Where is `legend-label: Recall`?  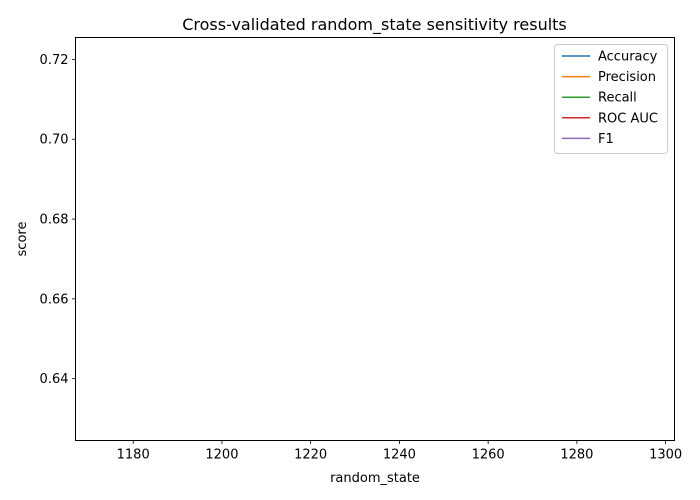
legend-label: Recall is located at coordinates (617, 98).